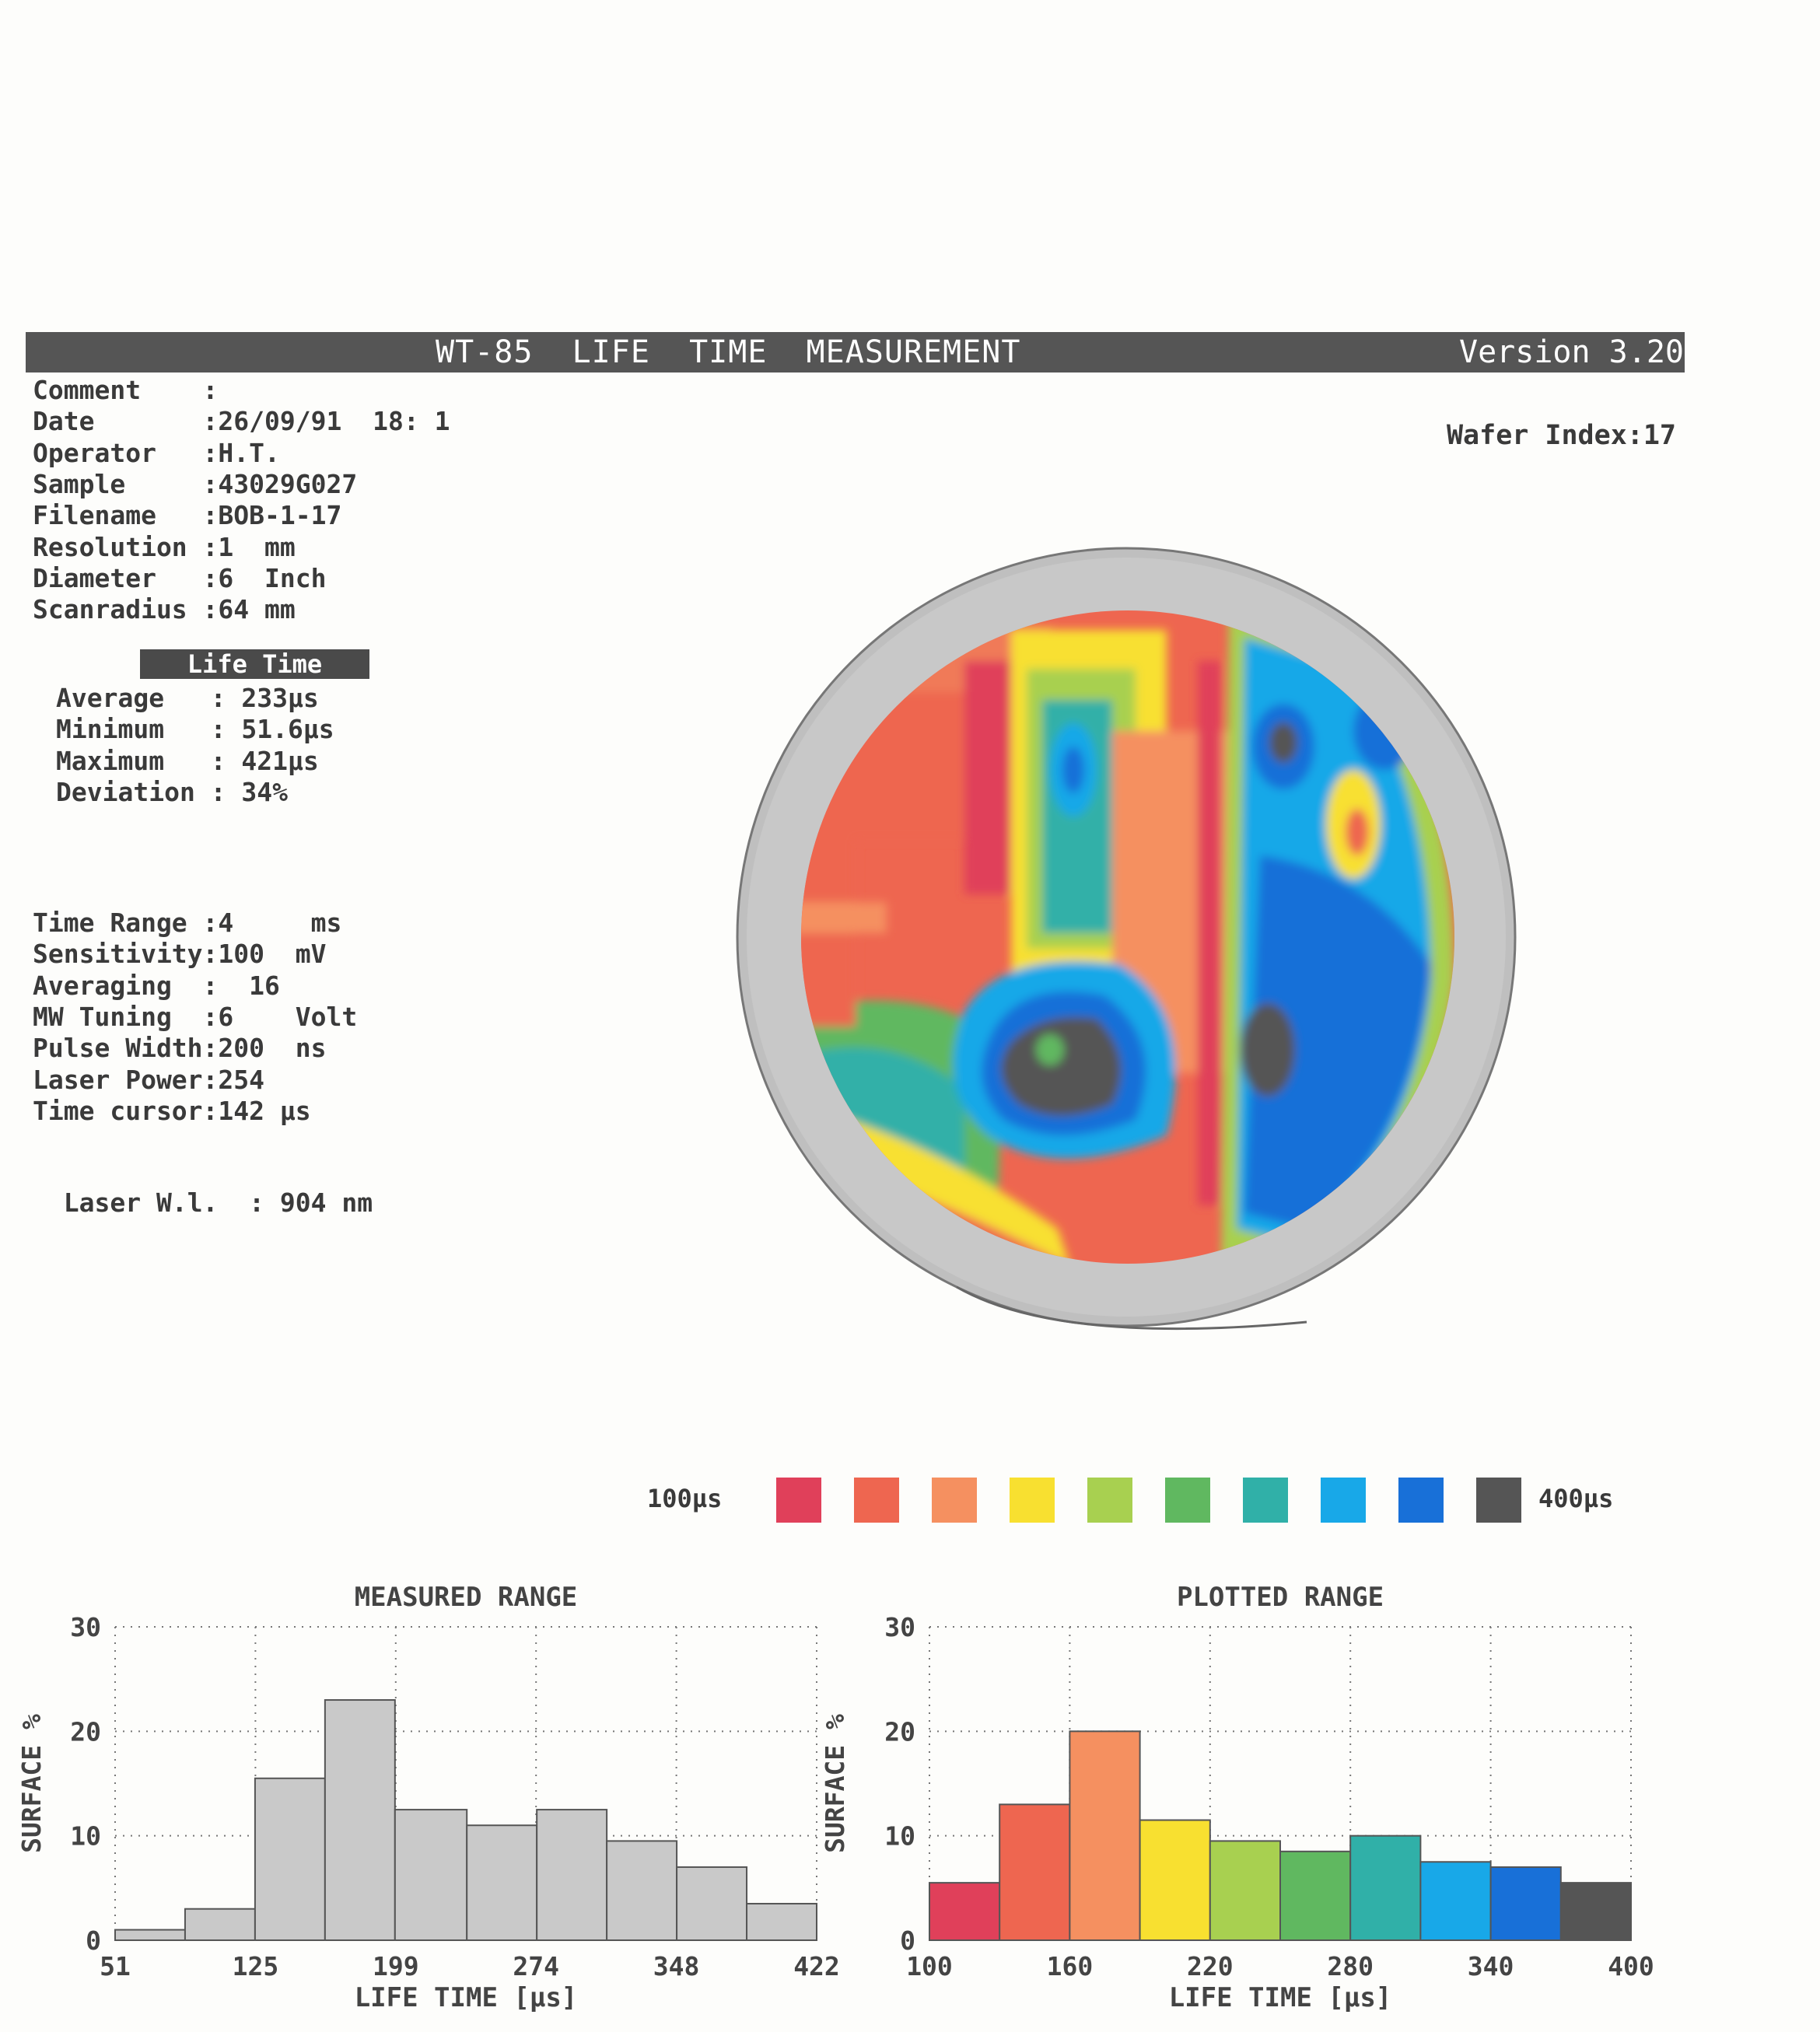 This screenshot has height=2032, width=1820. What do you see at coordinates (685, 1498) in the screenshot?
I see `legend-min-label: 100µs` at bounding box center [685, 1498].